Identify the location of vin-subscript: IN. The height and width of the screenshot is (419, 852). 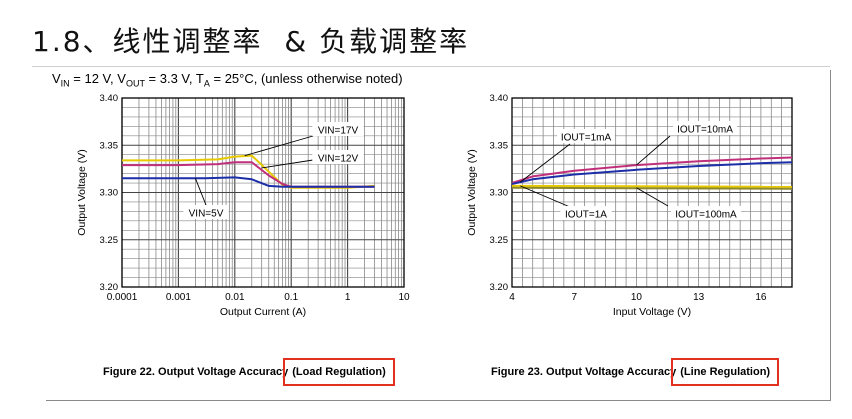
(65, 83).